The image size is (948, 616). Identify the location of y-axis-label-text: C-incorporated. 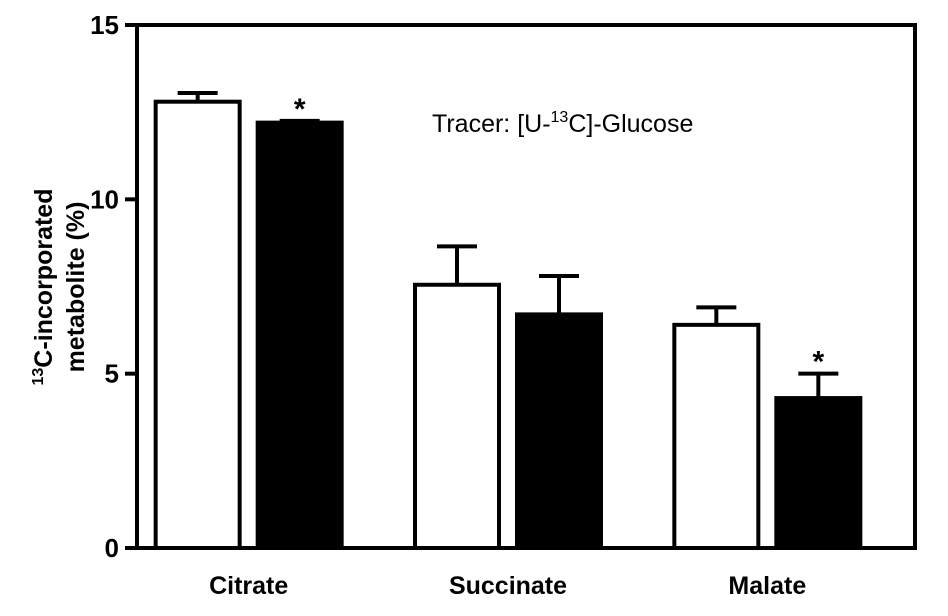
(44, 278).